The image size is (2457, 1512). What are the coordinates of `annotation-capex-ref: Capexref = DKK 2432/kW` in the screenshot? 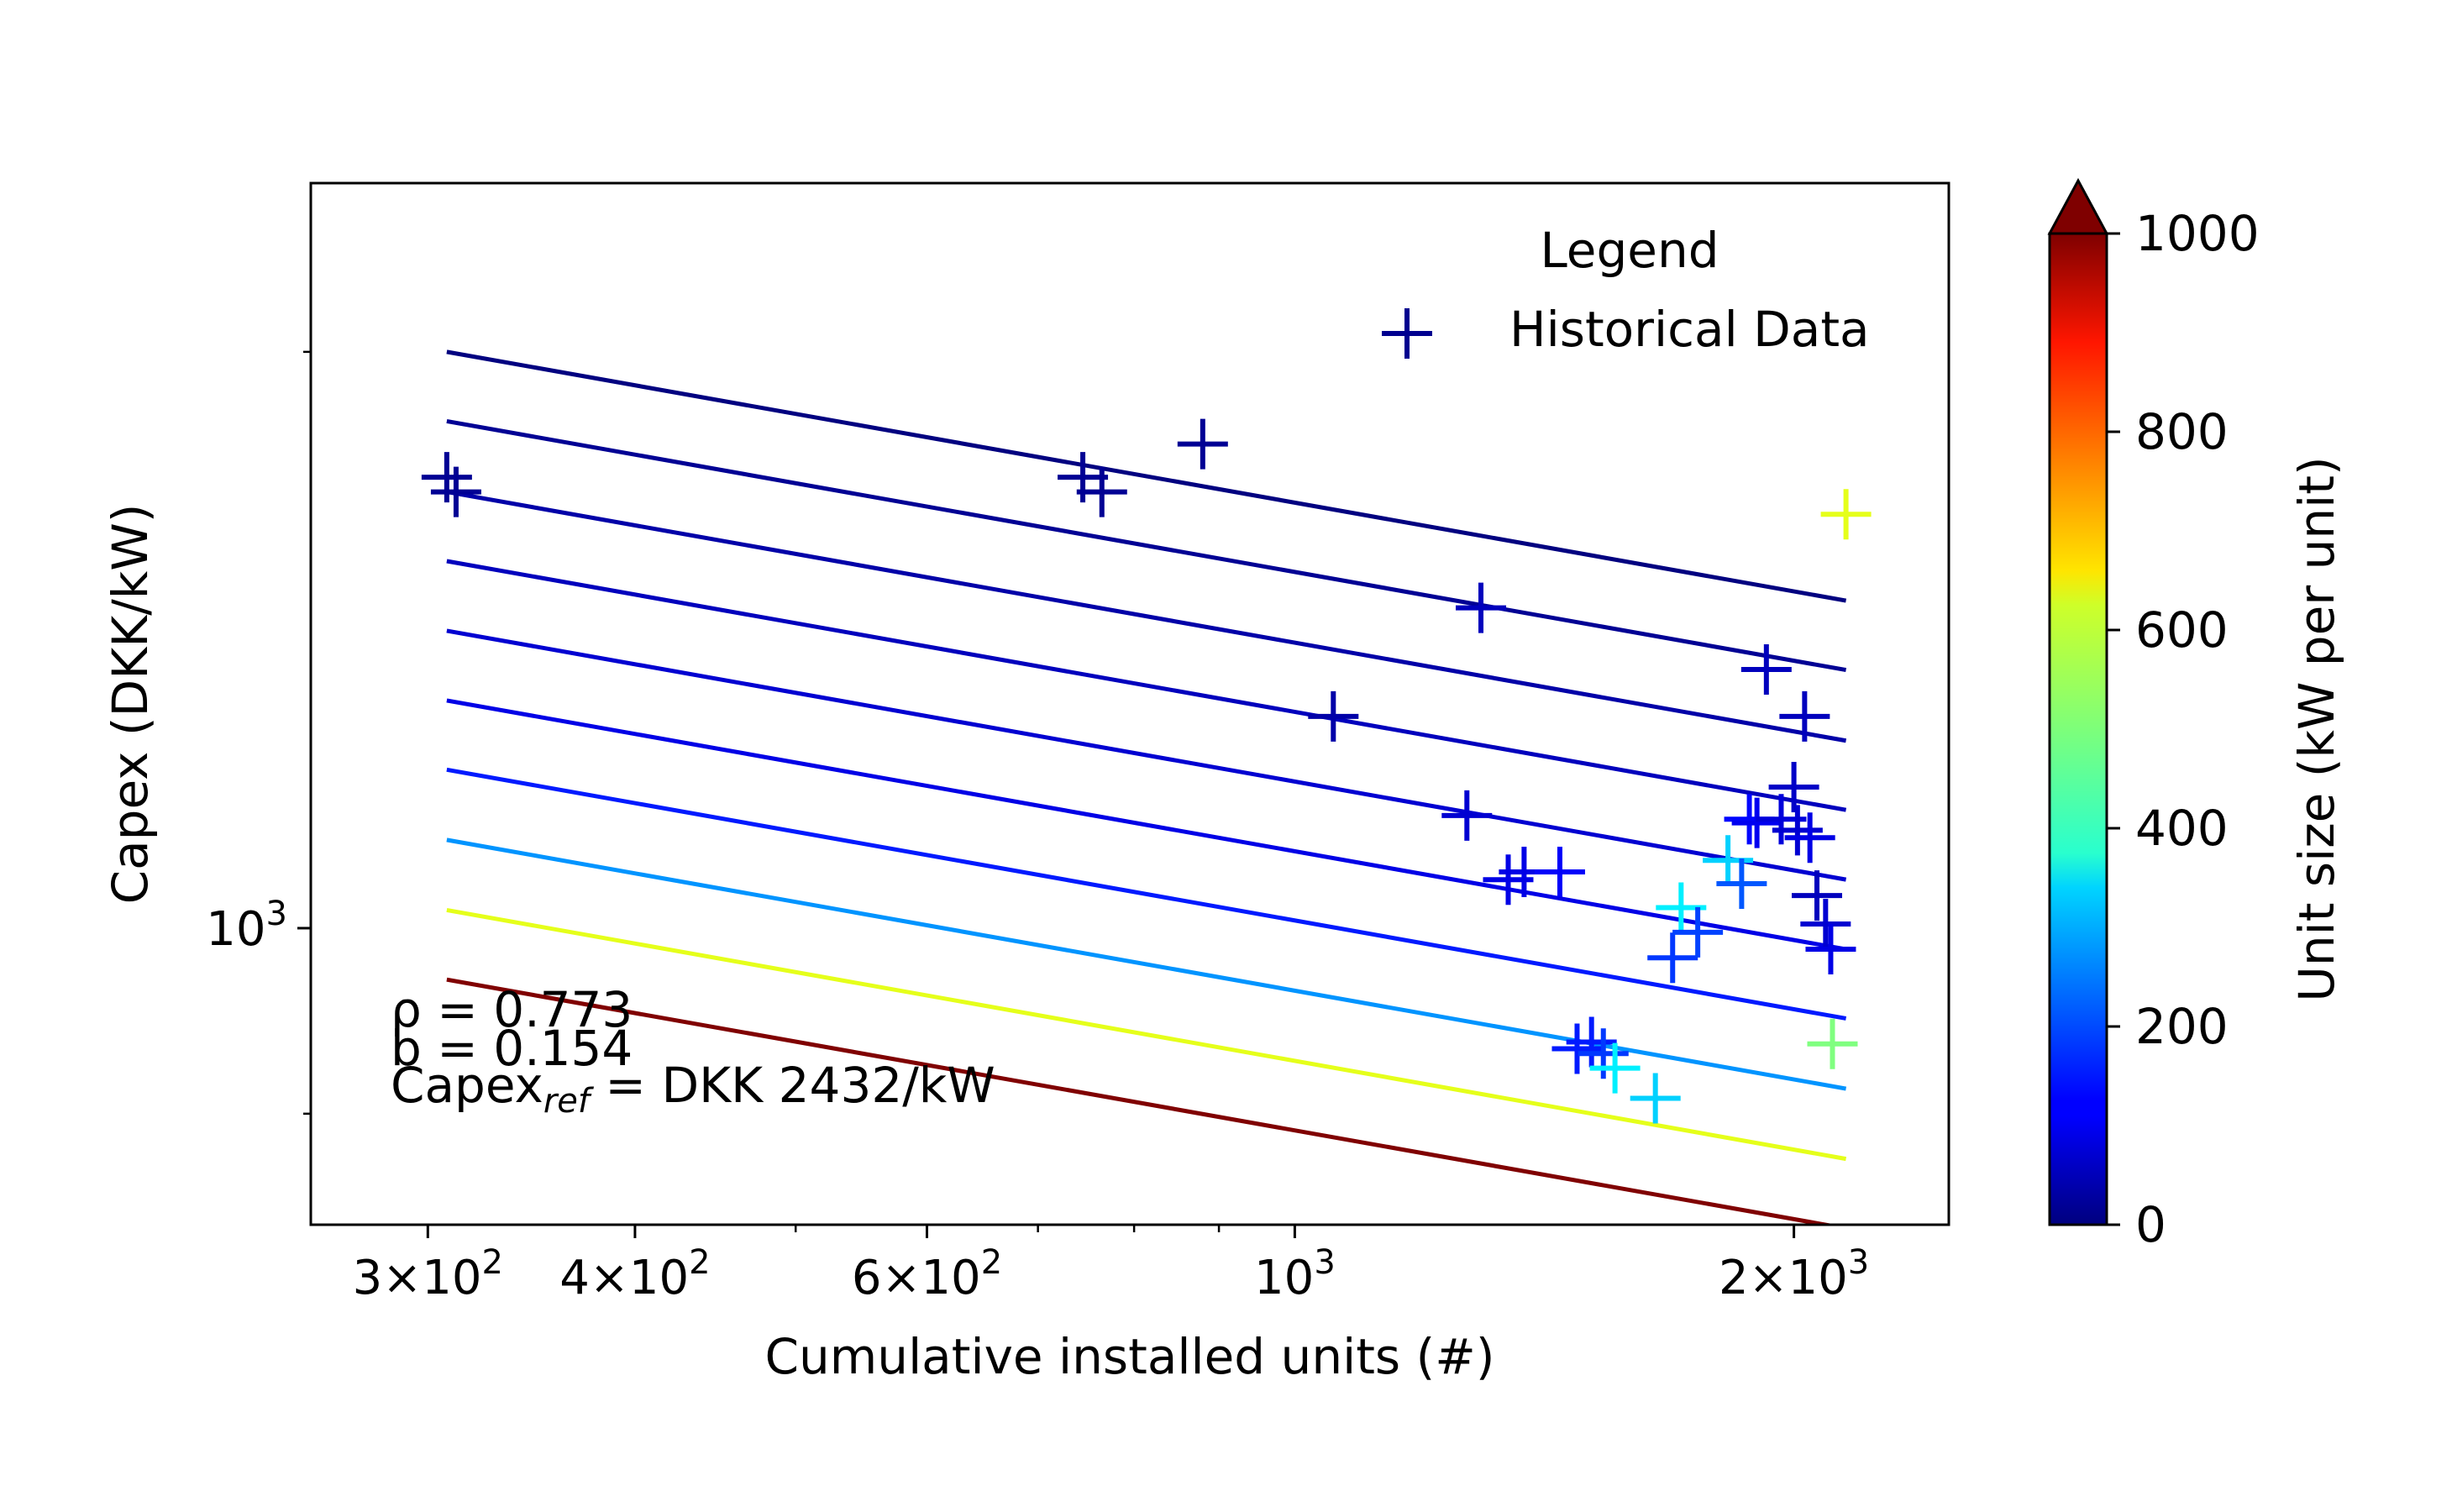 It's located at (693, 1089).